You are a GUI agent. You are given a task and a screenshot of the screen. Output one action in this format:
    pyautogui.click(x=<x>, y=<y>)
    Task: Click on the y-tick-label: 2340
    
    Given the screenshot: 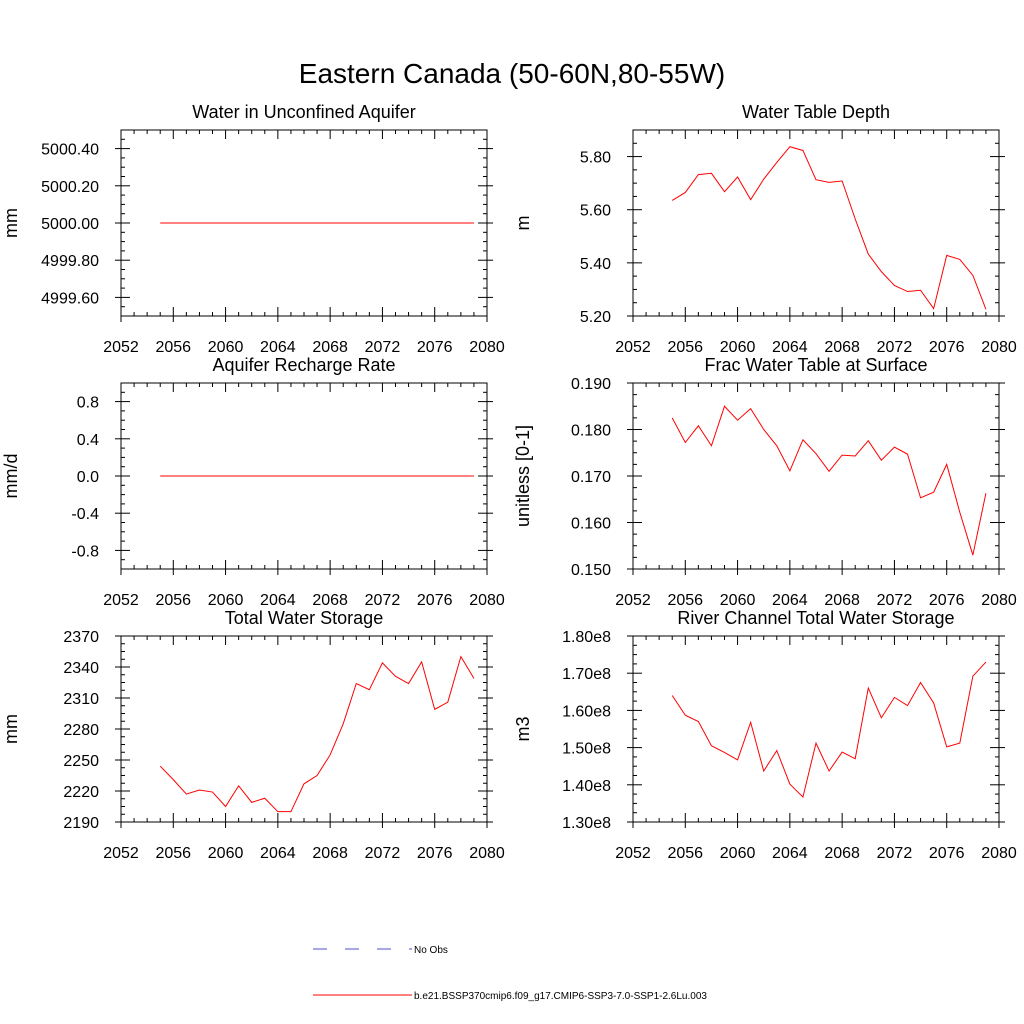 What is the action you would take?
    pyautogui.click(x=81, y=668)
    